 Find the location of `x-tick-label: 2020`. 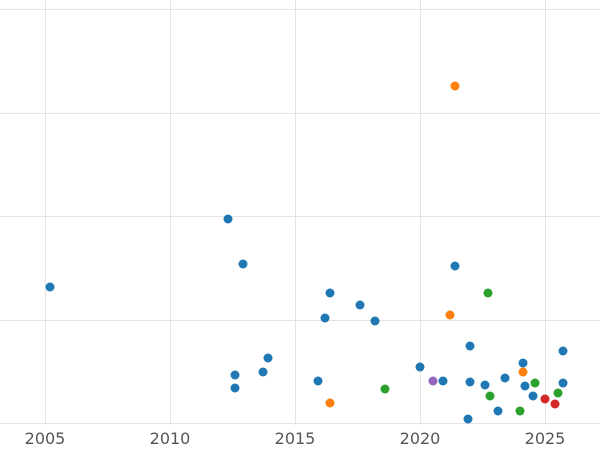

x-tick-label: 2020 is located at coordinates (420, 438).